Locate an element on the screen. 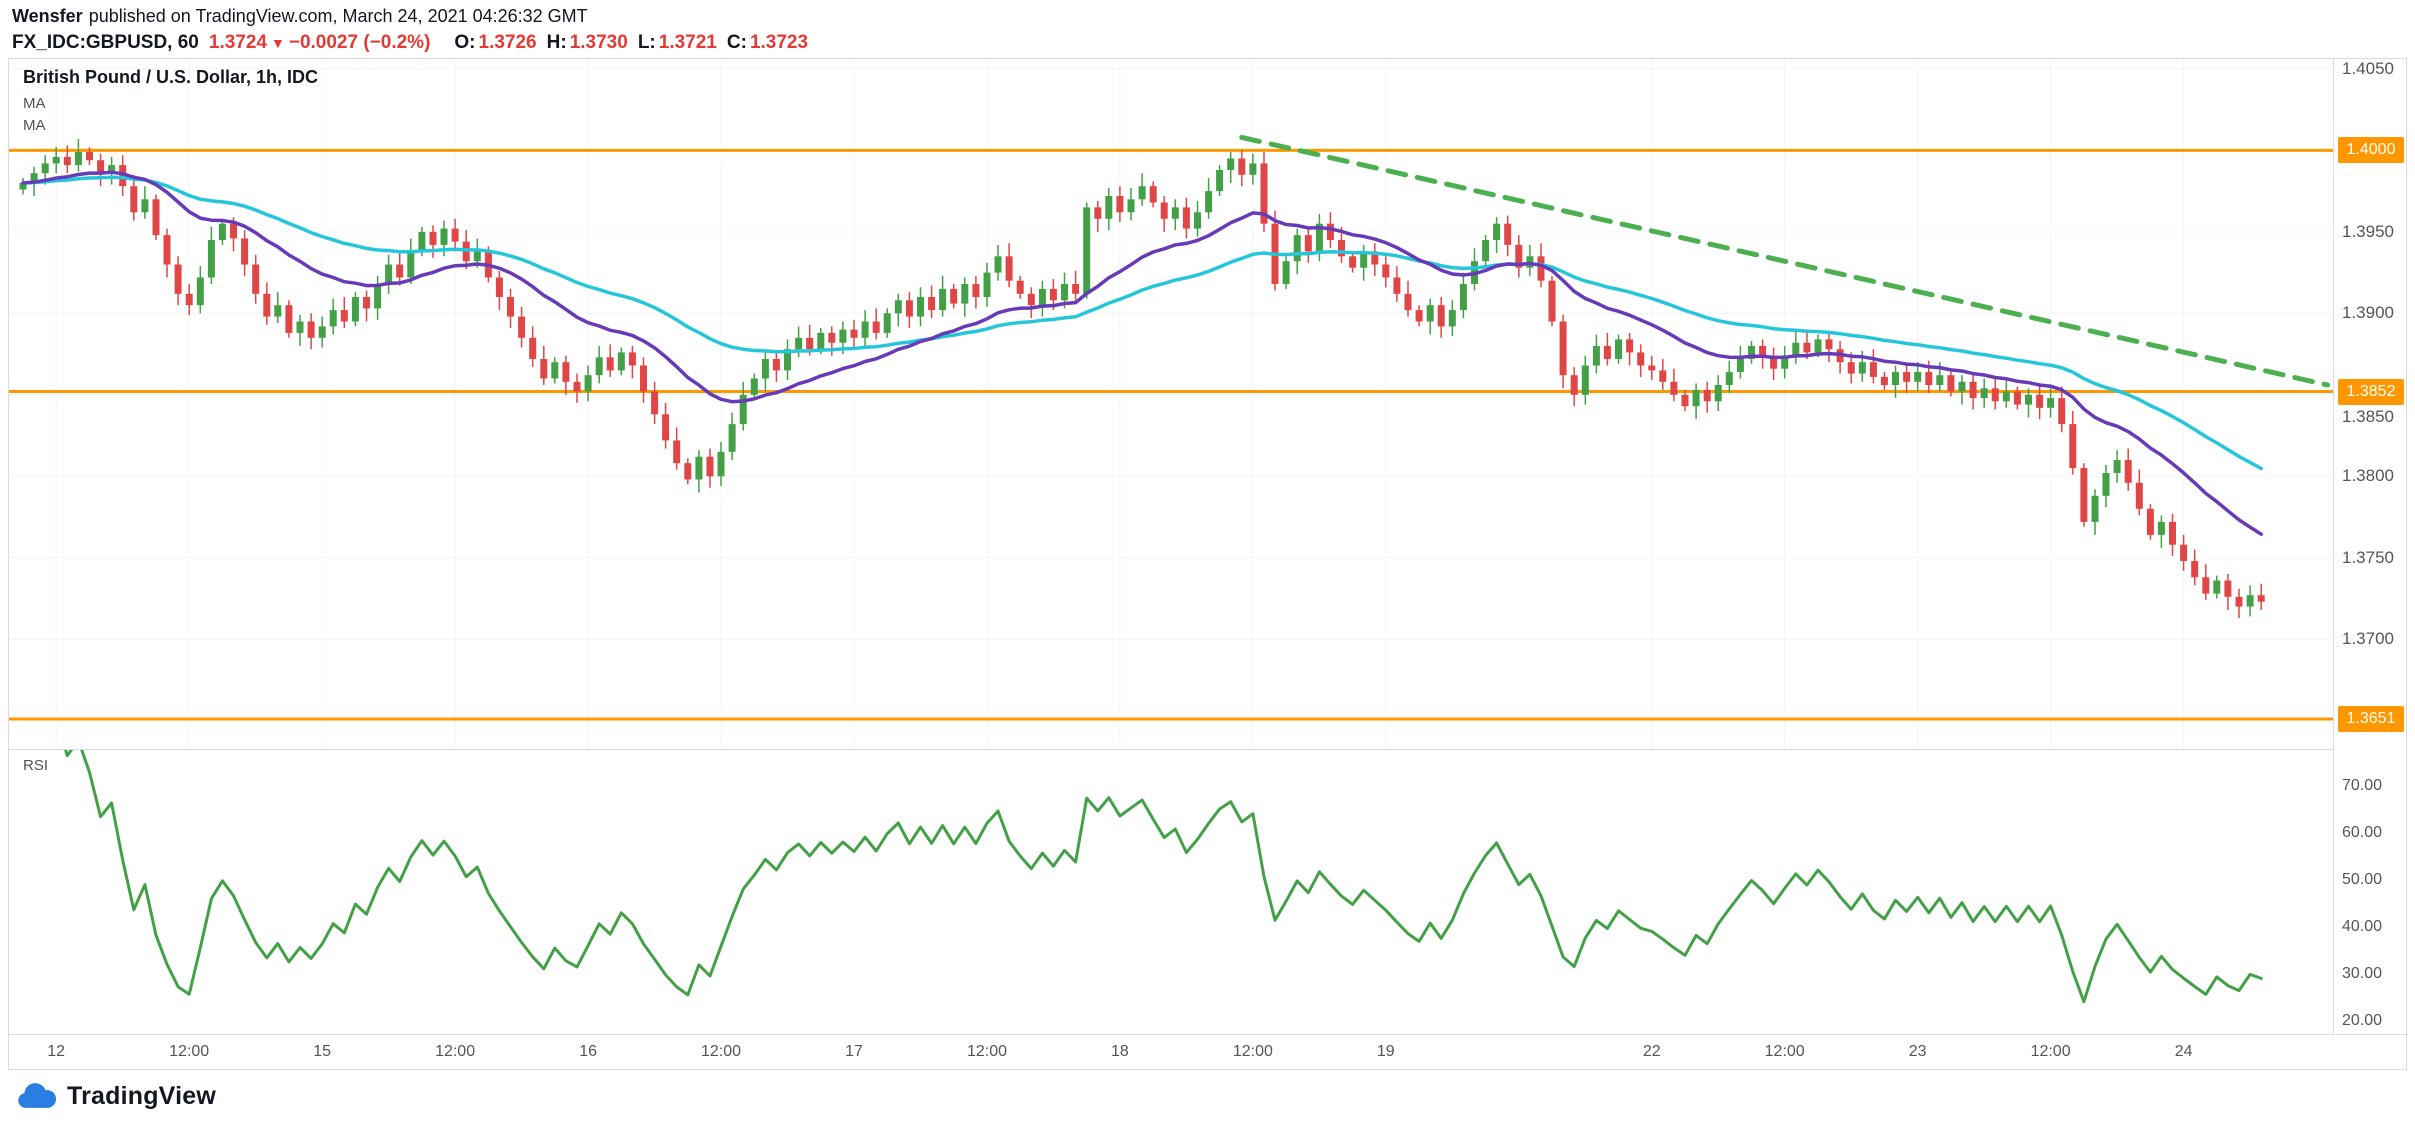  low-value: 1.3721 is located at coordinates (687, 42).